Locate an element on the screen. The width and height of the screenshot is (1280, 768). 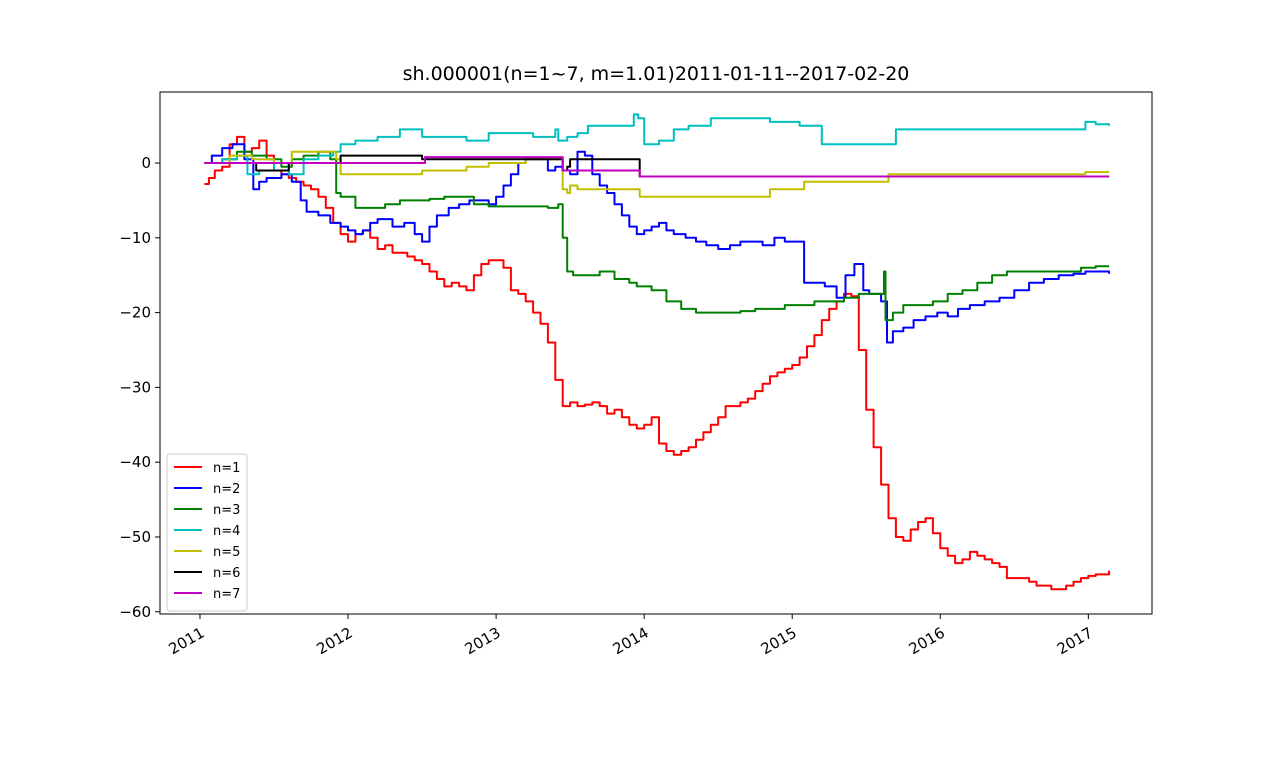
legend: n=1 n=2 n=3 n=4 n=5 n=6 n=7 is located at coordinates (207, 532).